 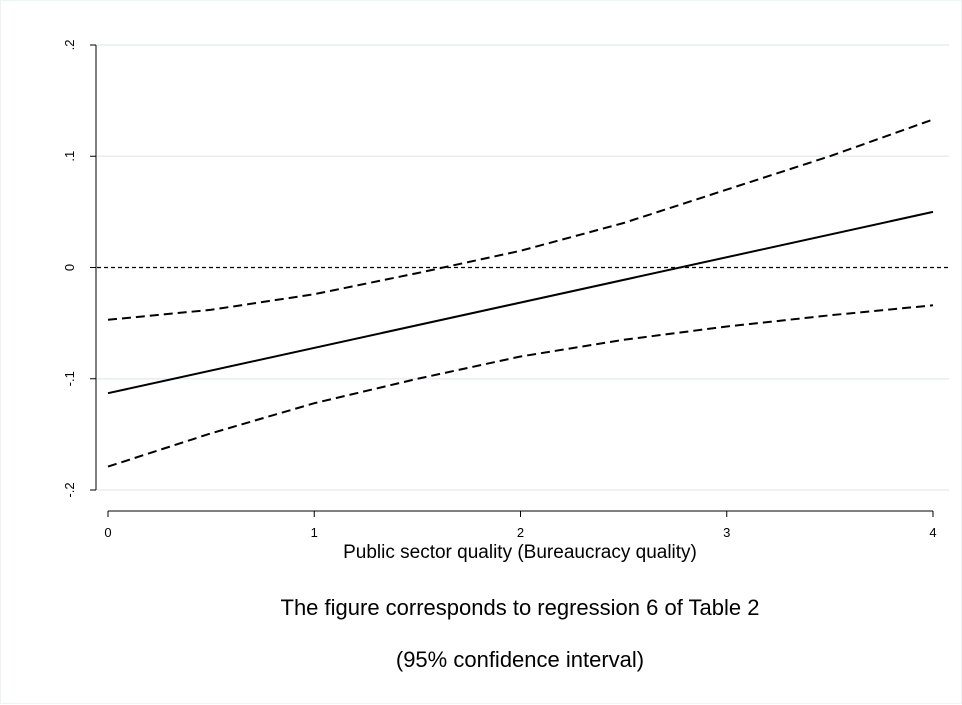 What do you see at coordinates (69, 156) in the screenshot?
I see `y-tick-label-3: .1` at bounding box center [69, 156].